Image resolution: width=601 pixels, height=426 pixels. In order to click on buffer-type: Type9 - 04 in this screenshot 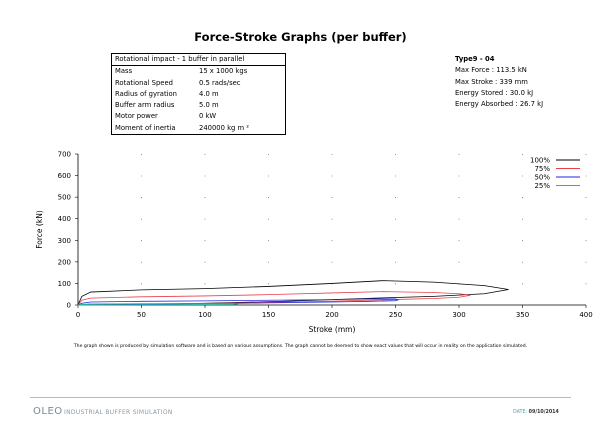, I will do `click(475, 59)`.